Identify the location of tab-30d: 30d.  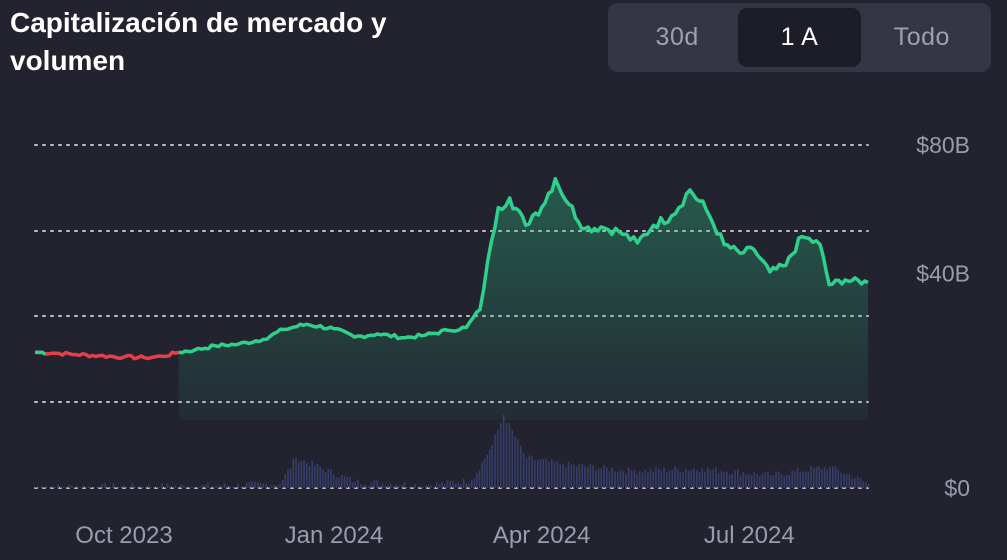
(677, 37).